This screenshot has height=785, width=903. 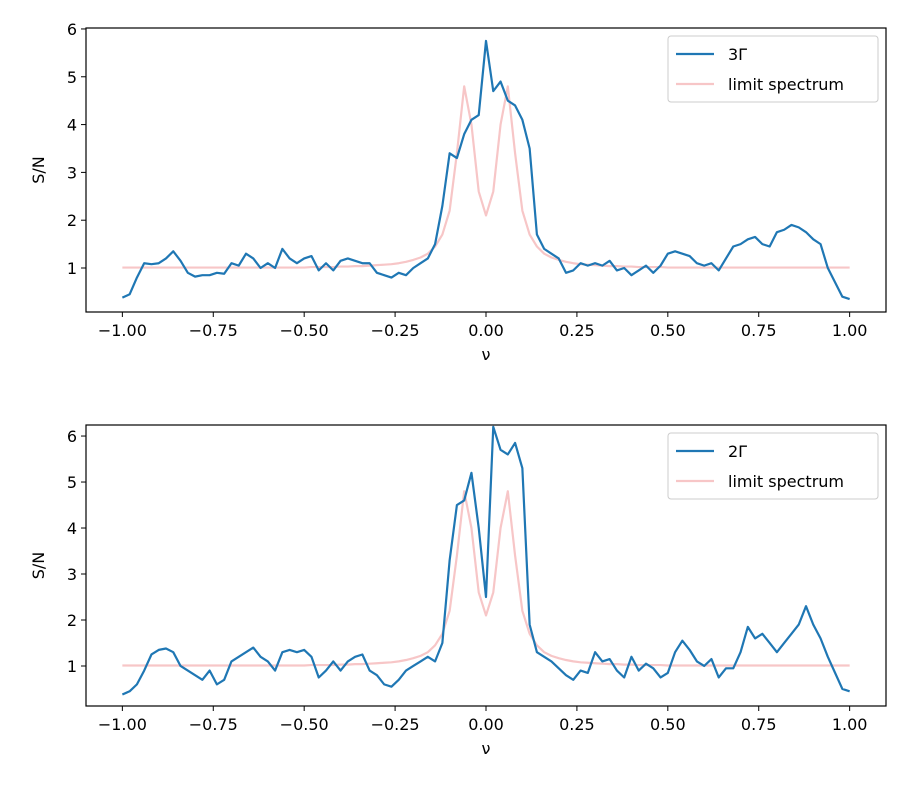 What do you see at coordinates (737, 451) in the screenshot?
I see `legend-label: 2Γ` at bounding box center [737, 451].